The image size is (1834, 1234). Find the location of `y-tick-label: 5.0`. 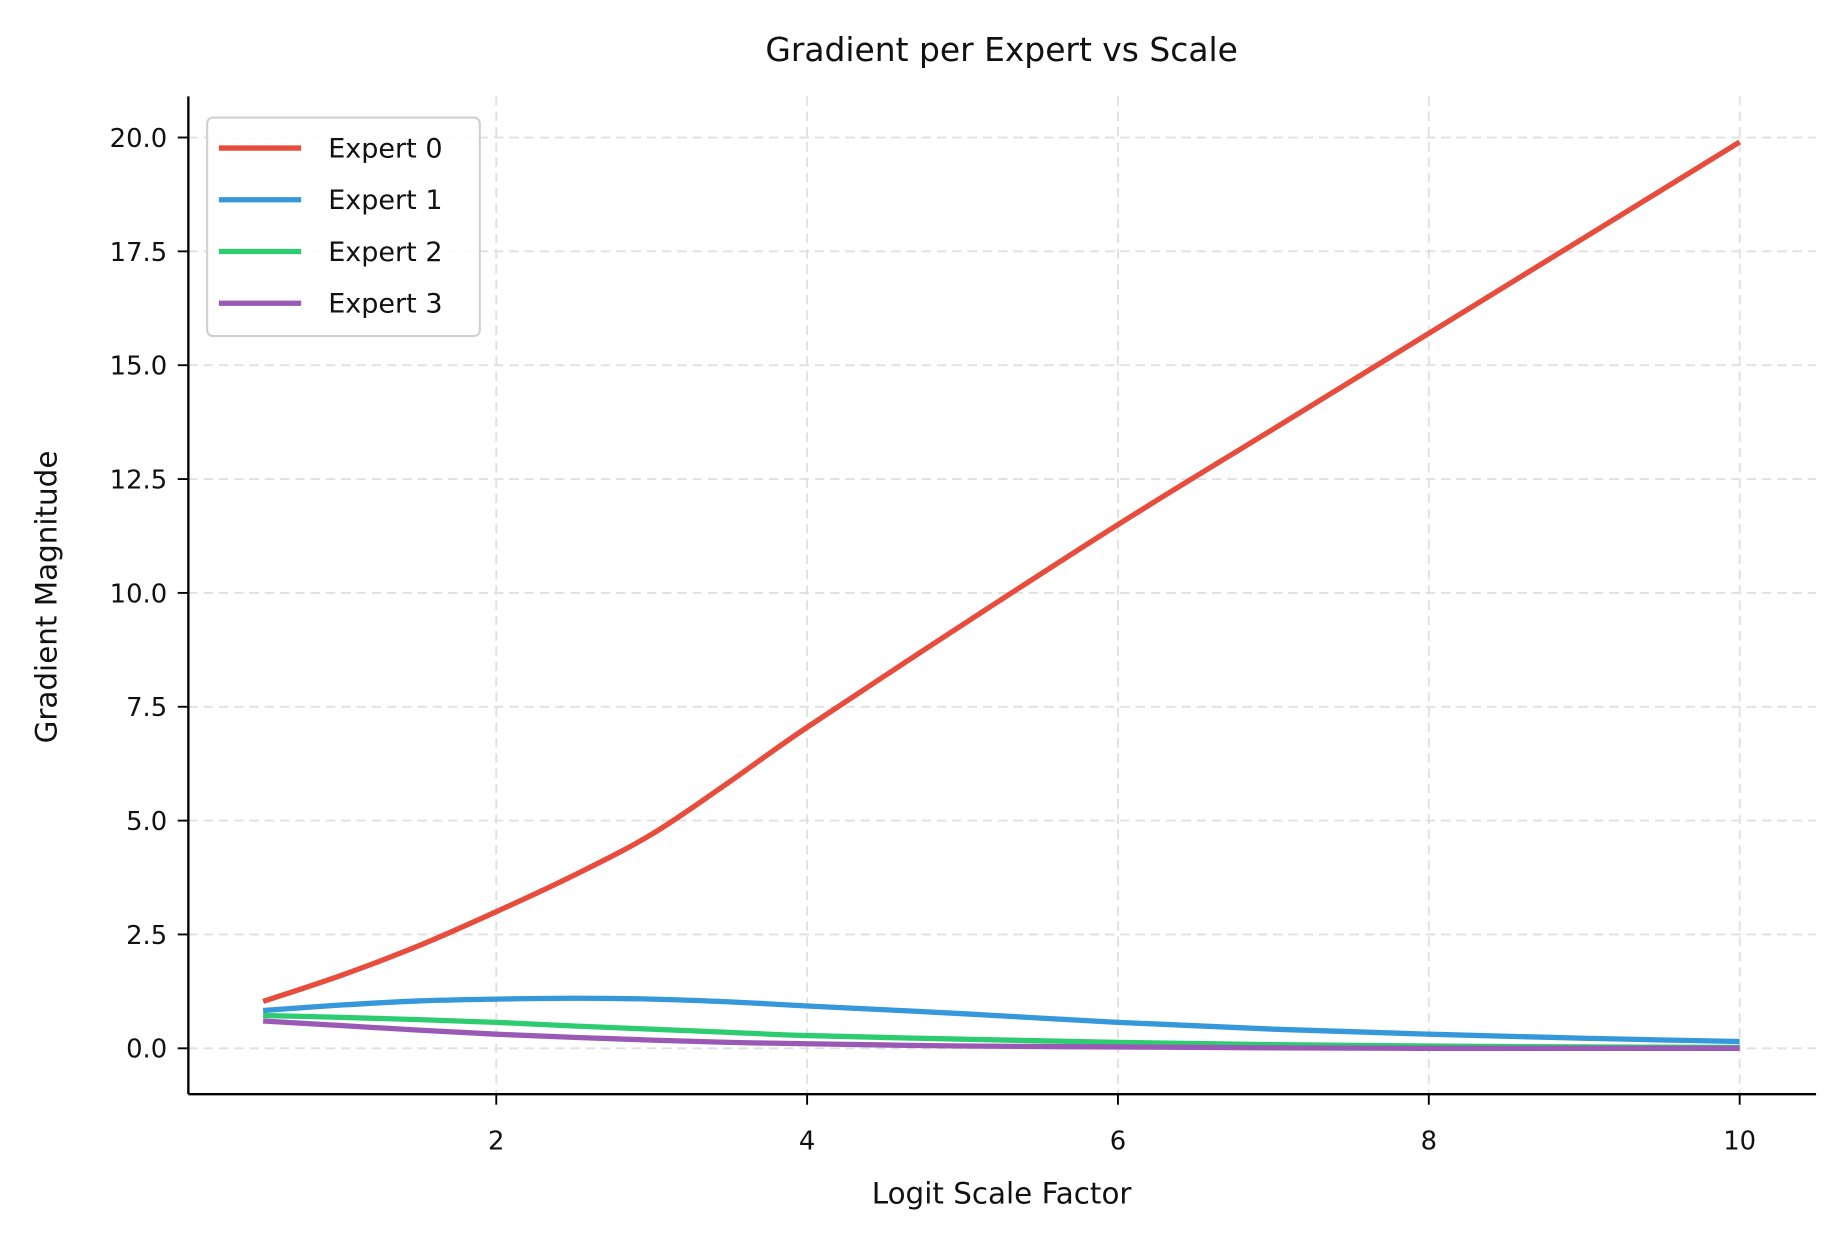

y-tick-label: 5.0 is located at coordinates (146, 822).